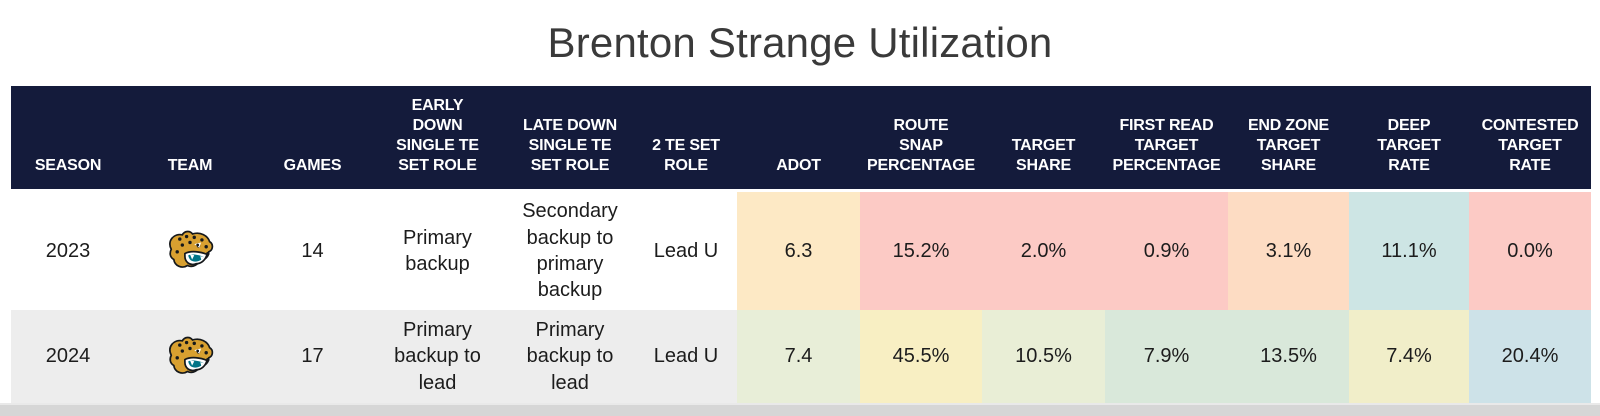  What do you see at coordinates (1409, 137) in the screenshot?
I see `column-header-deep-target-rate: DEEP TARGET RATE` at bounding box center [1409, 137].